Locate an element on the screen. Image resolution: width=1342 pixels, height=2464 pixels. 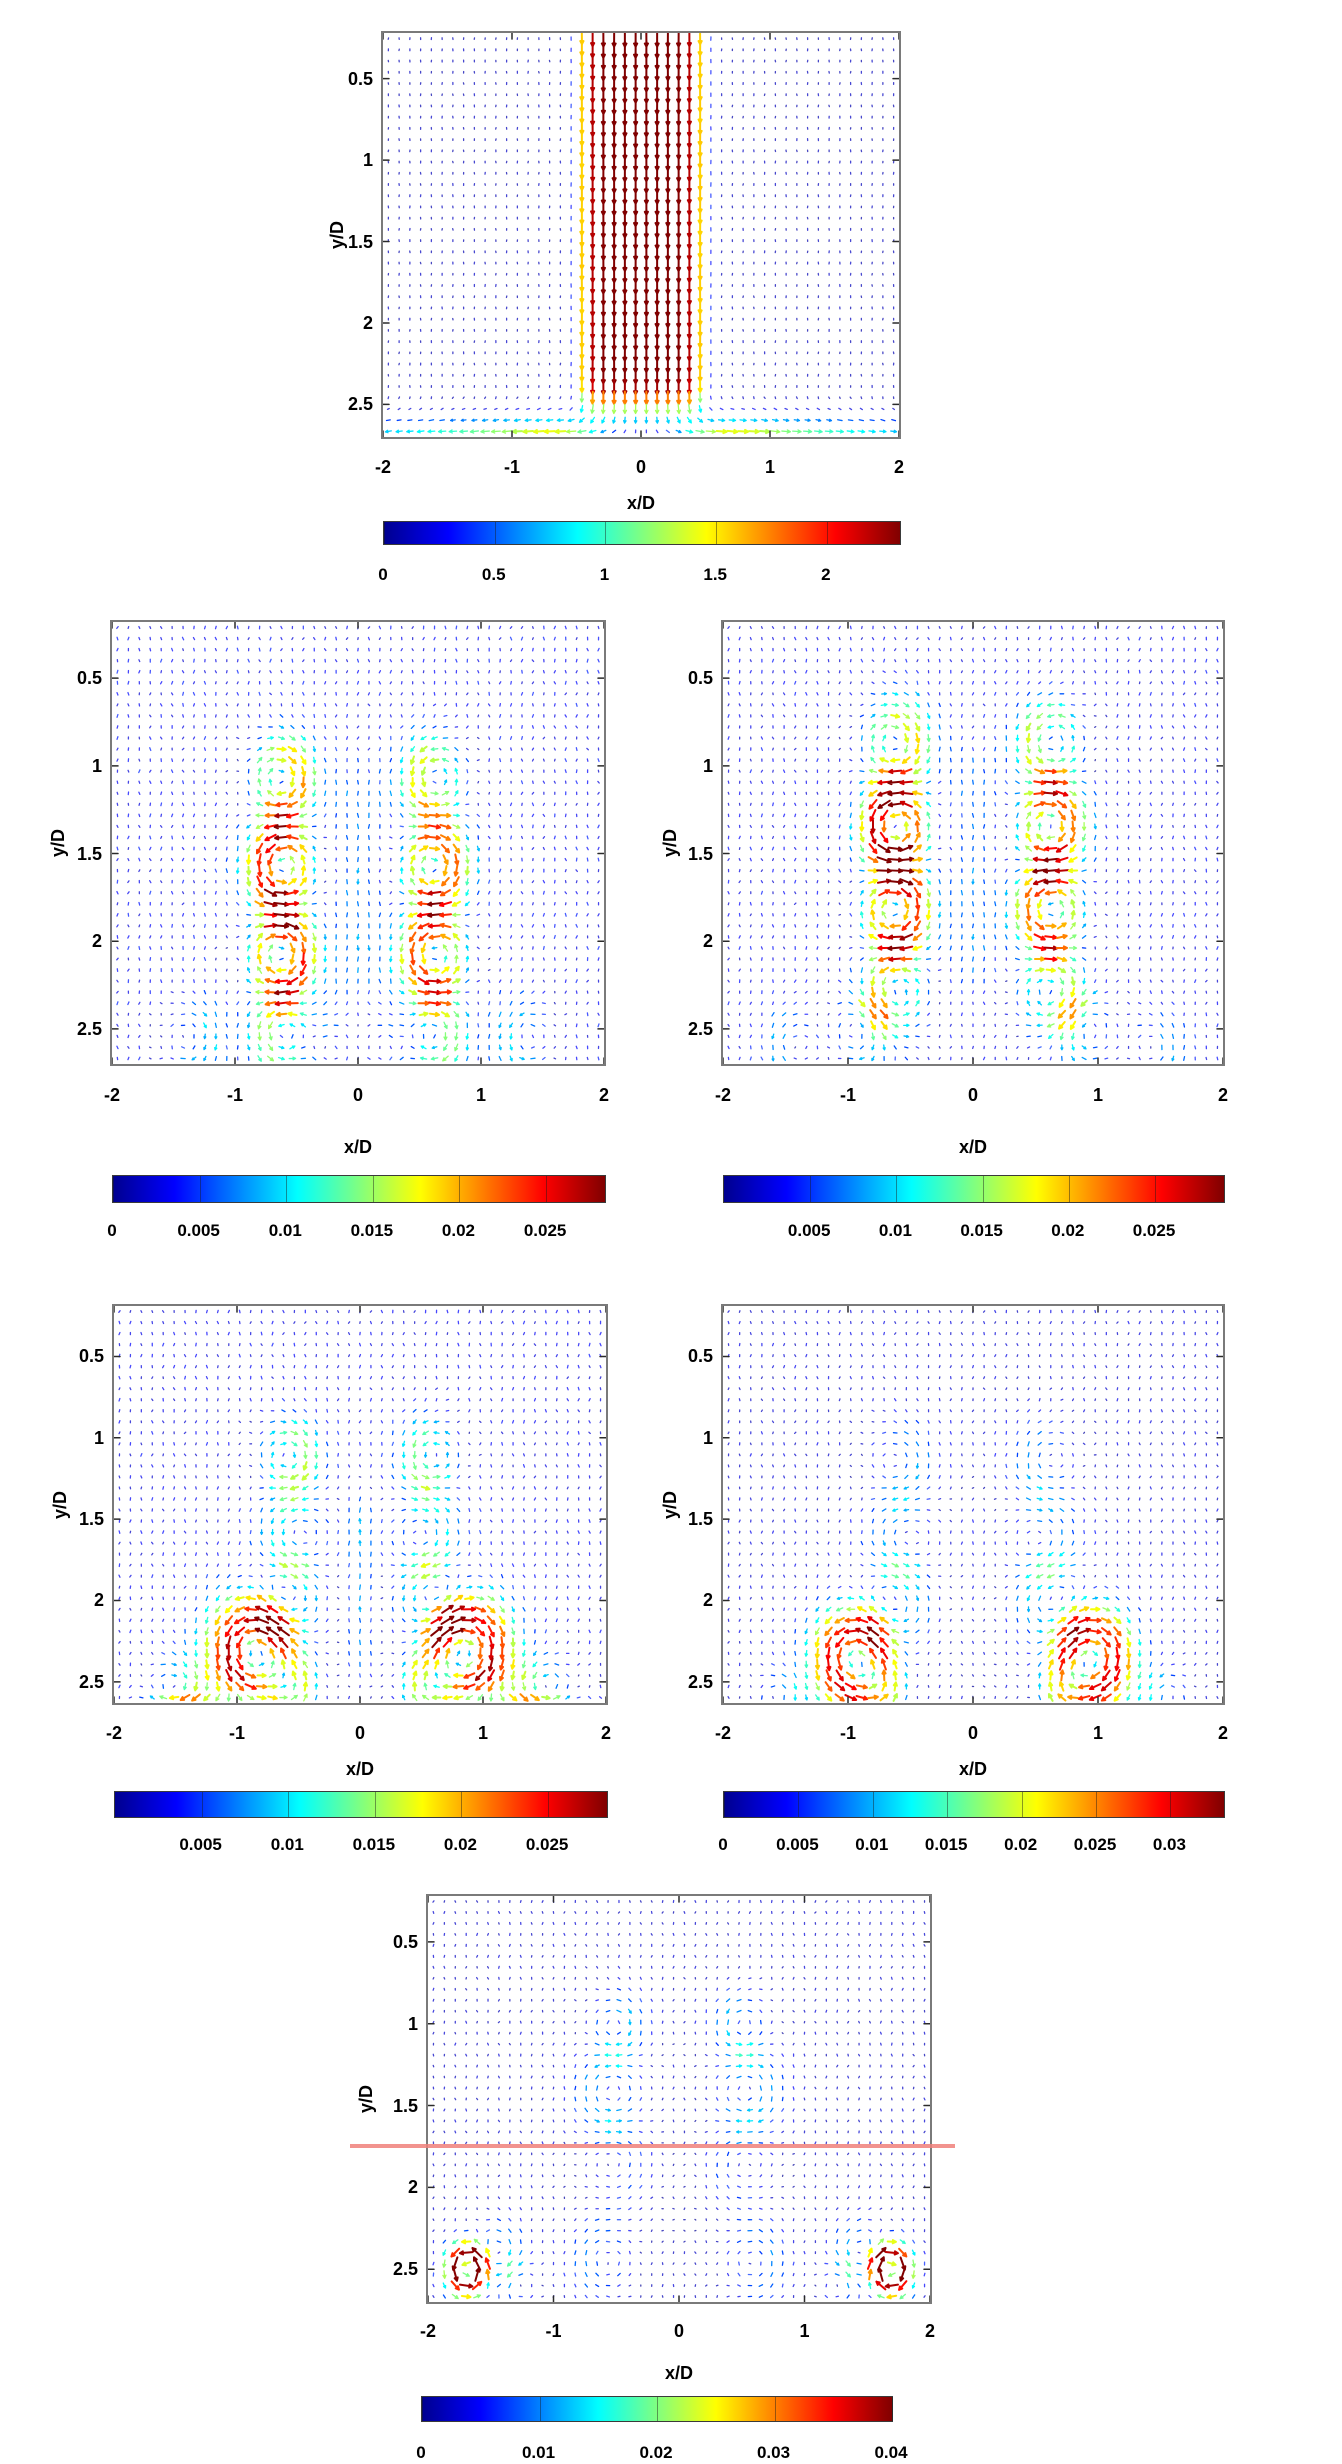
vector-field-canvas-fluctuation-d is located at coordinates (973, 1504).